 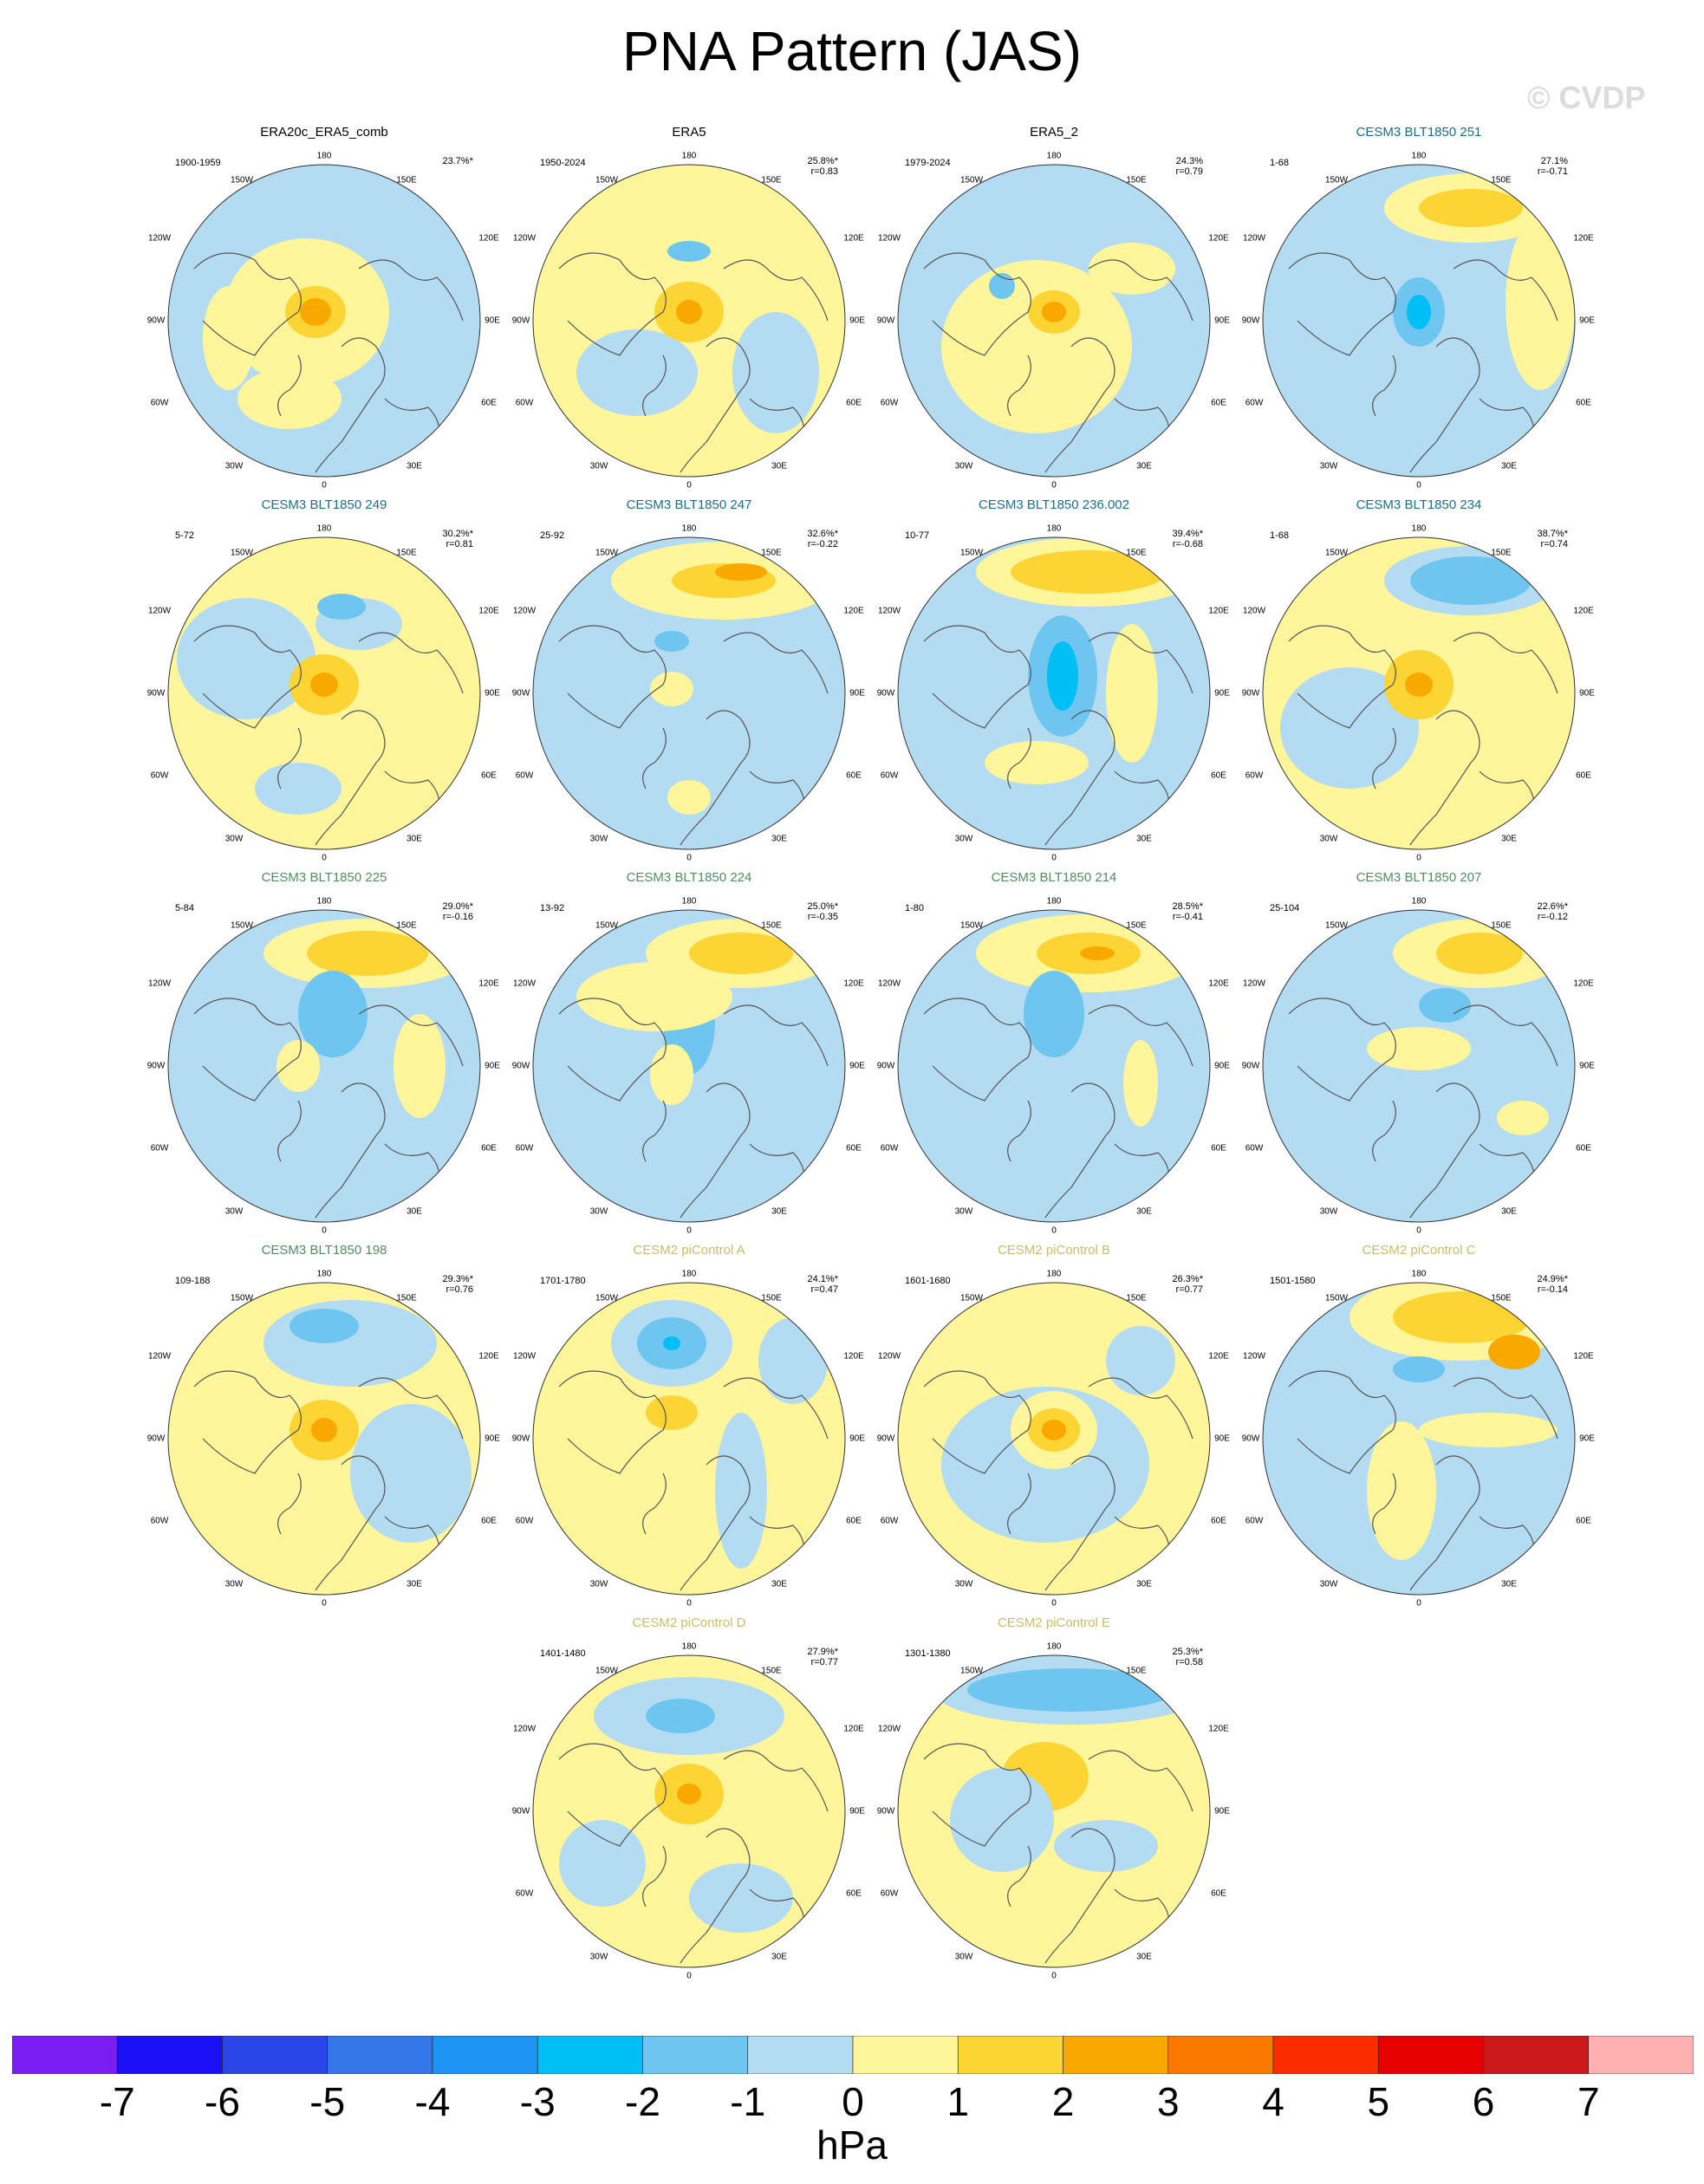 What do you see at coordinates (823, 1284) in the screenshot?
I see `panel-stats: 24.1%* r=0.47` at bounding box center [823, 1284].